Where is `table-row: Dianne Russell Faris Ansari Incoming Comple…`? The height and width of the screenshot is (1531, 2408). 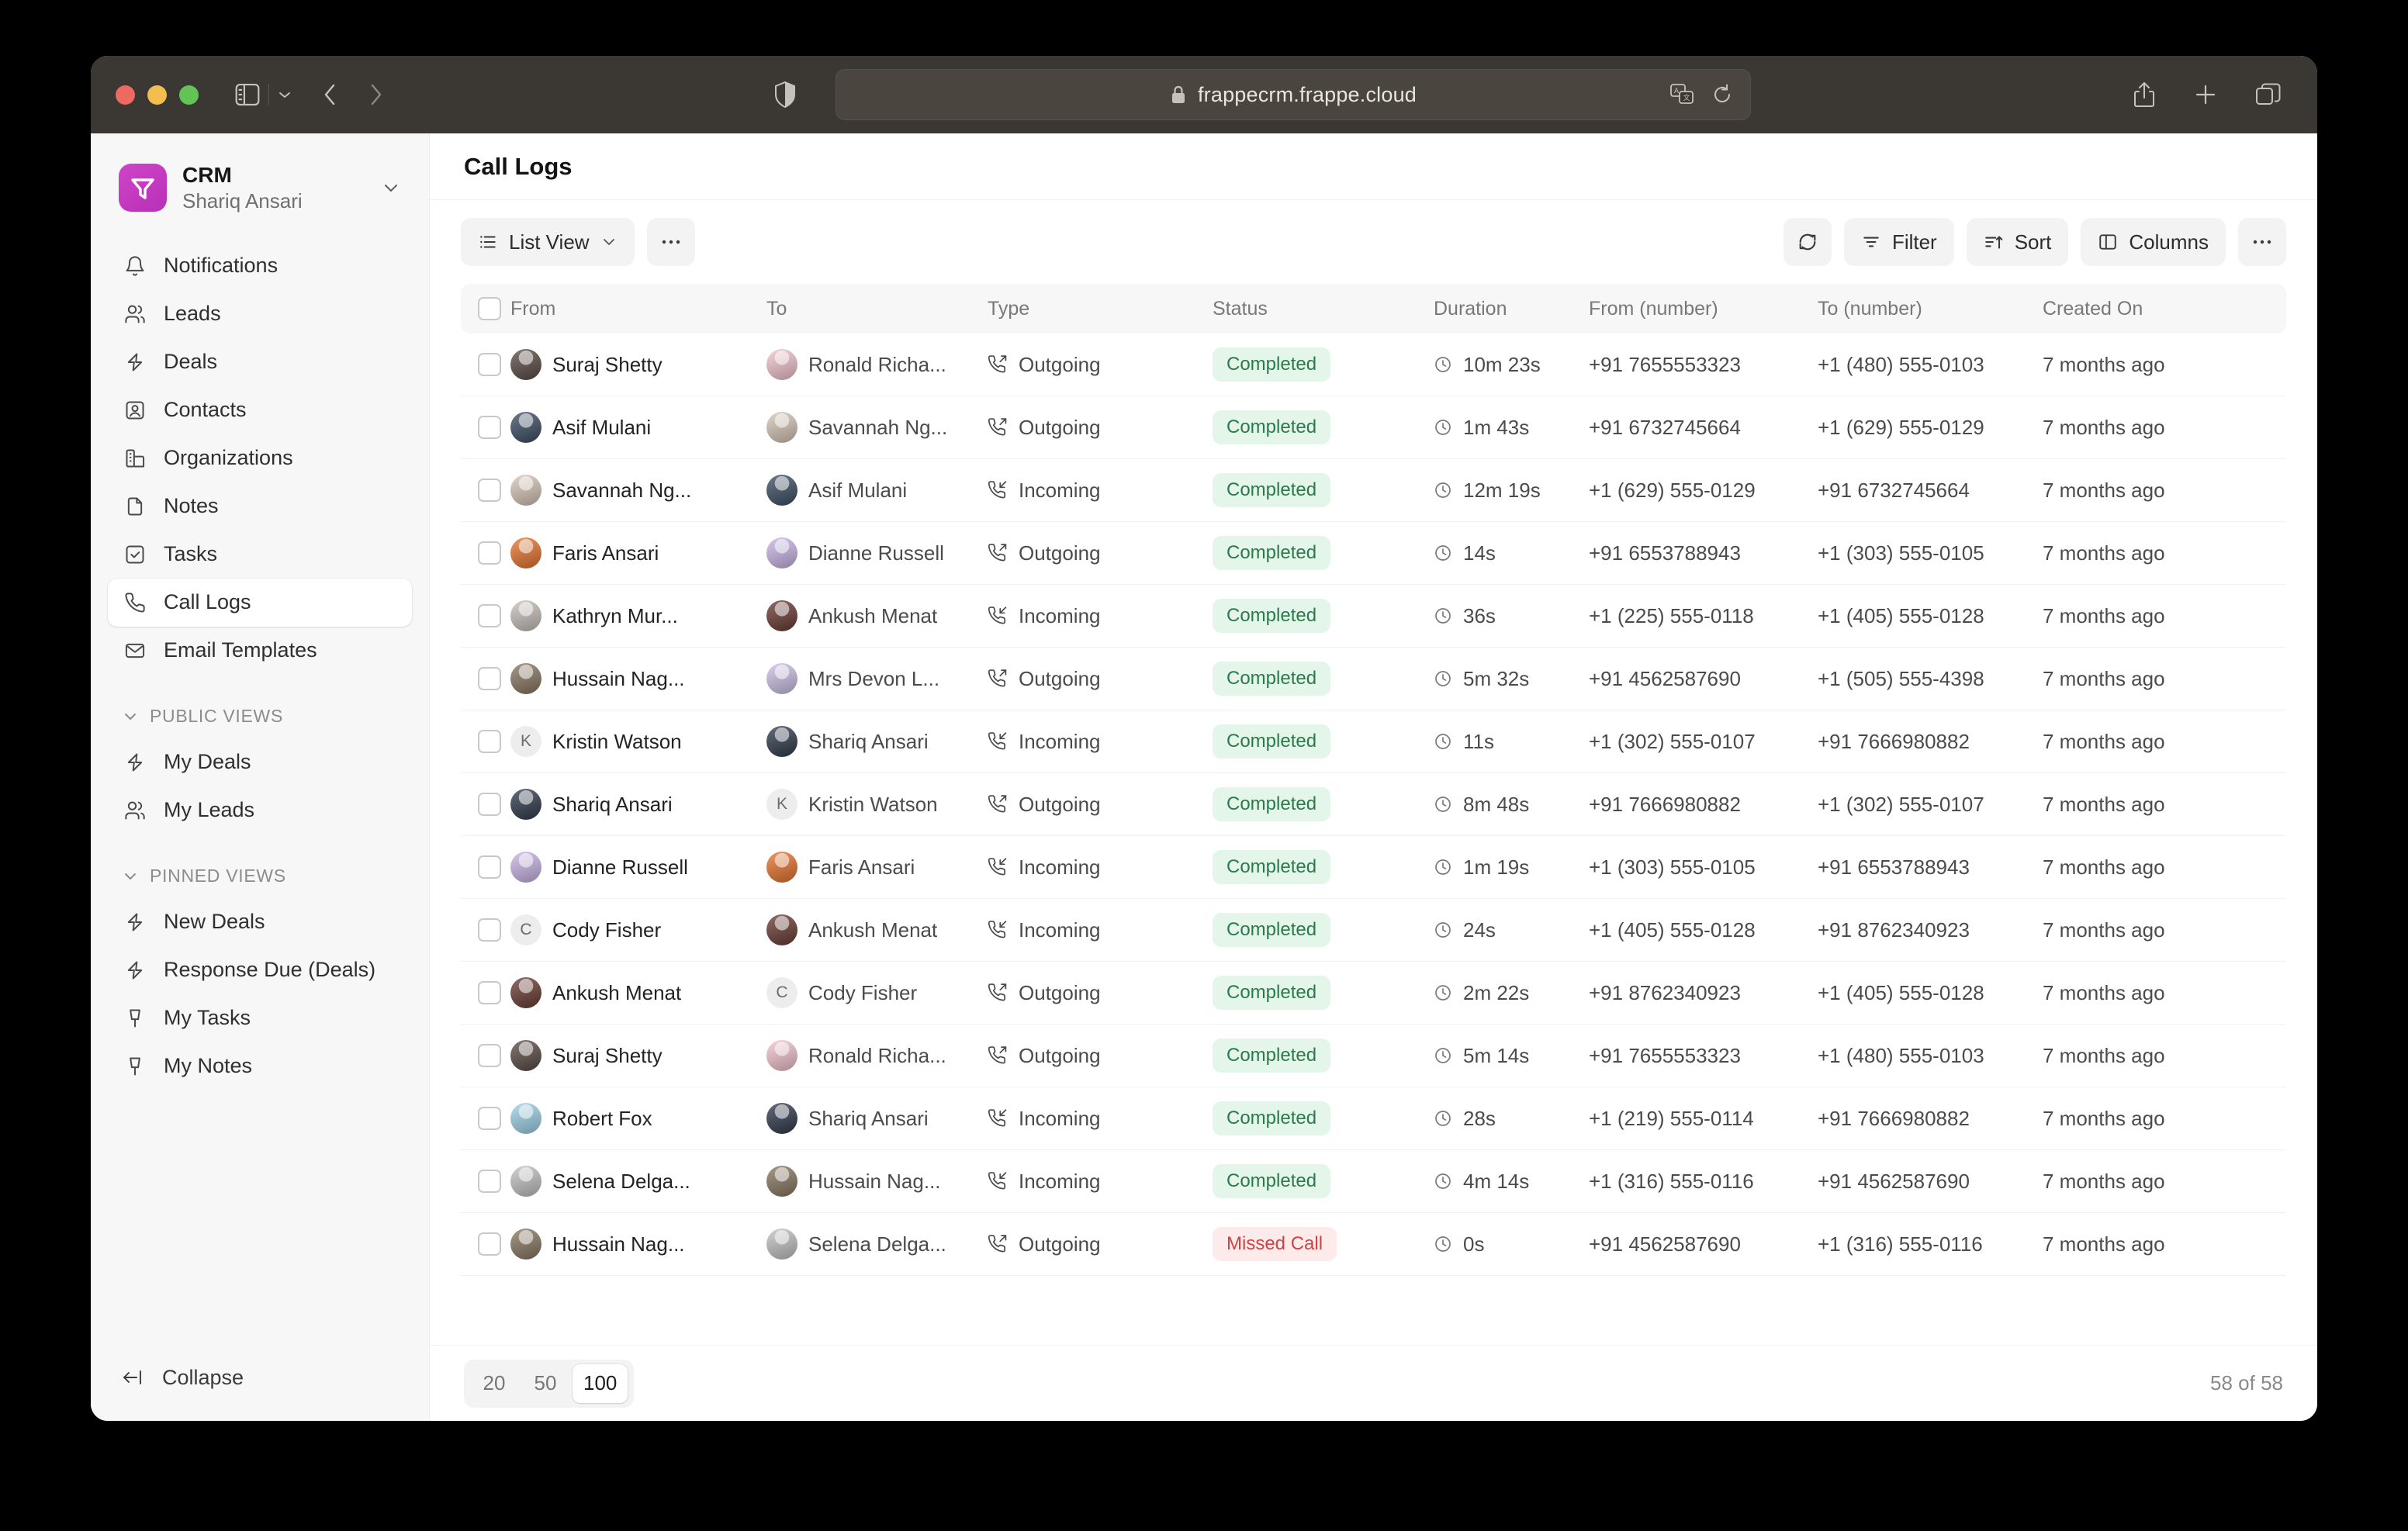
table-row: Dianne Russell Faris Ansari Incoming Comple… is located at coordinates (1374, 867).